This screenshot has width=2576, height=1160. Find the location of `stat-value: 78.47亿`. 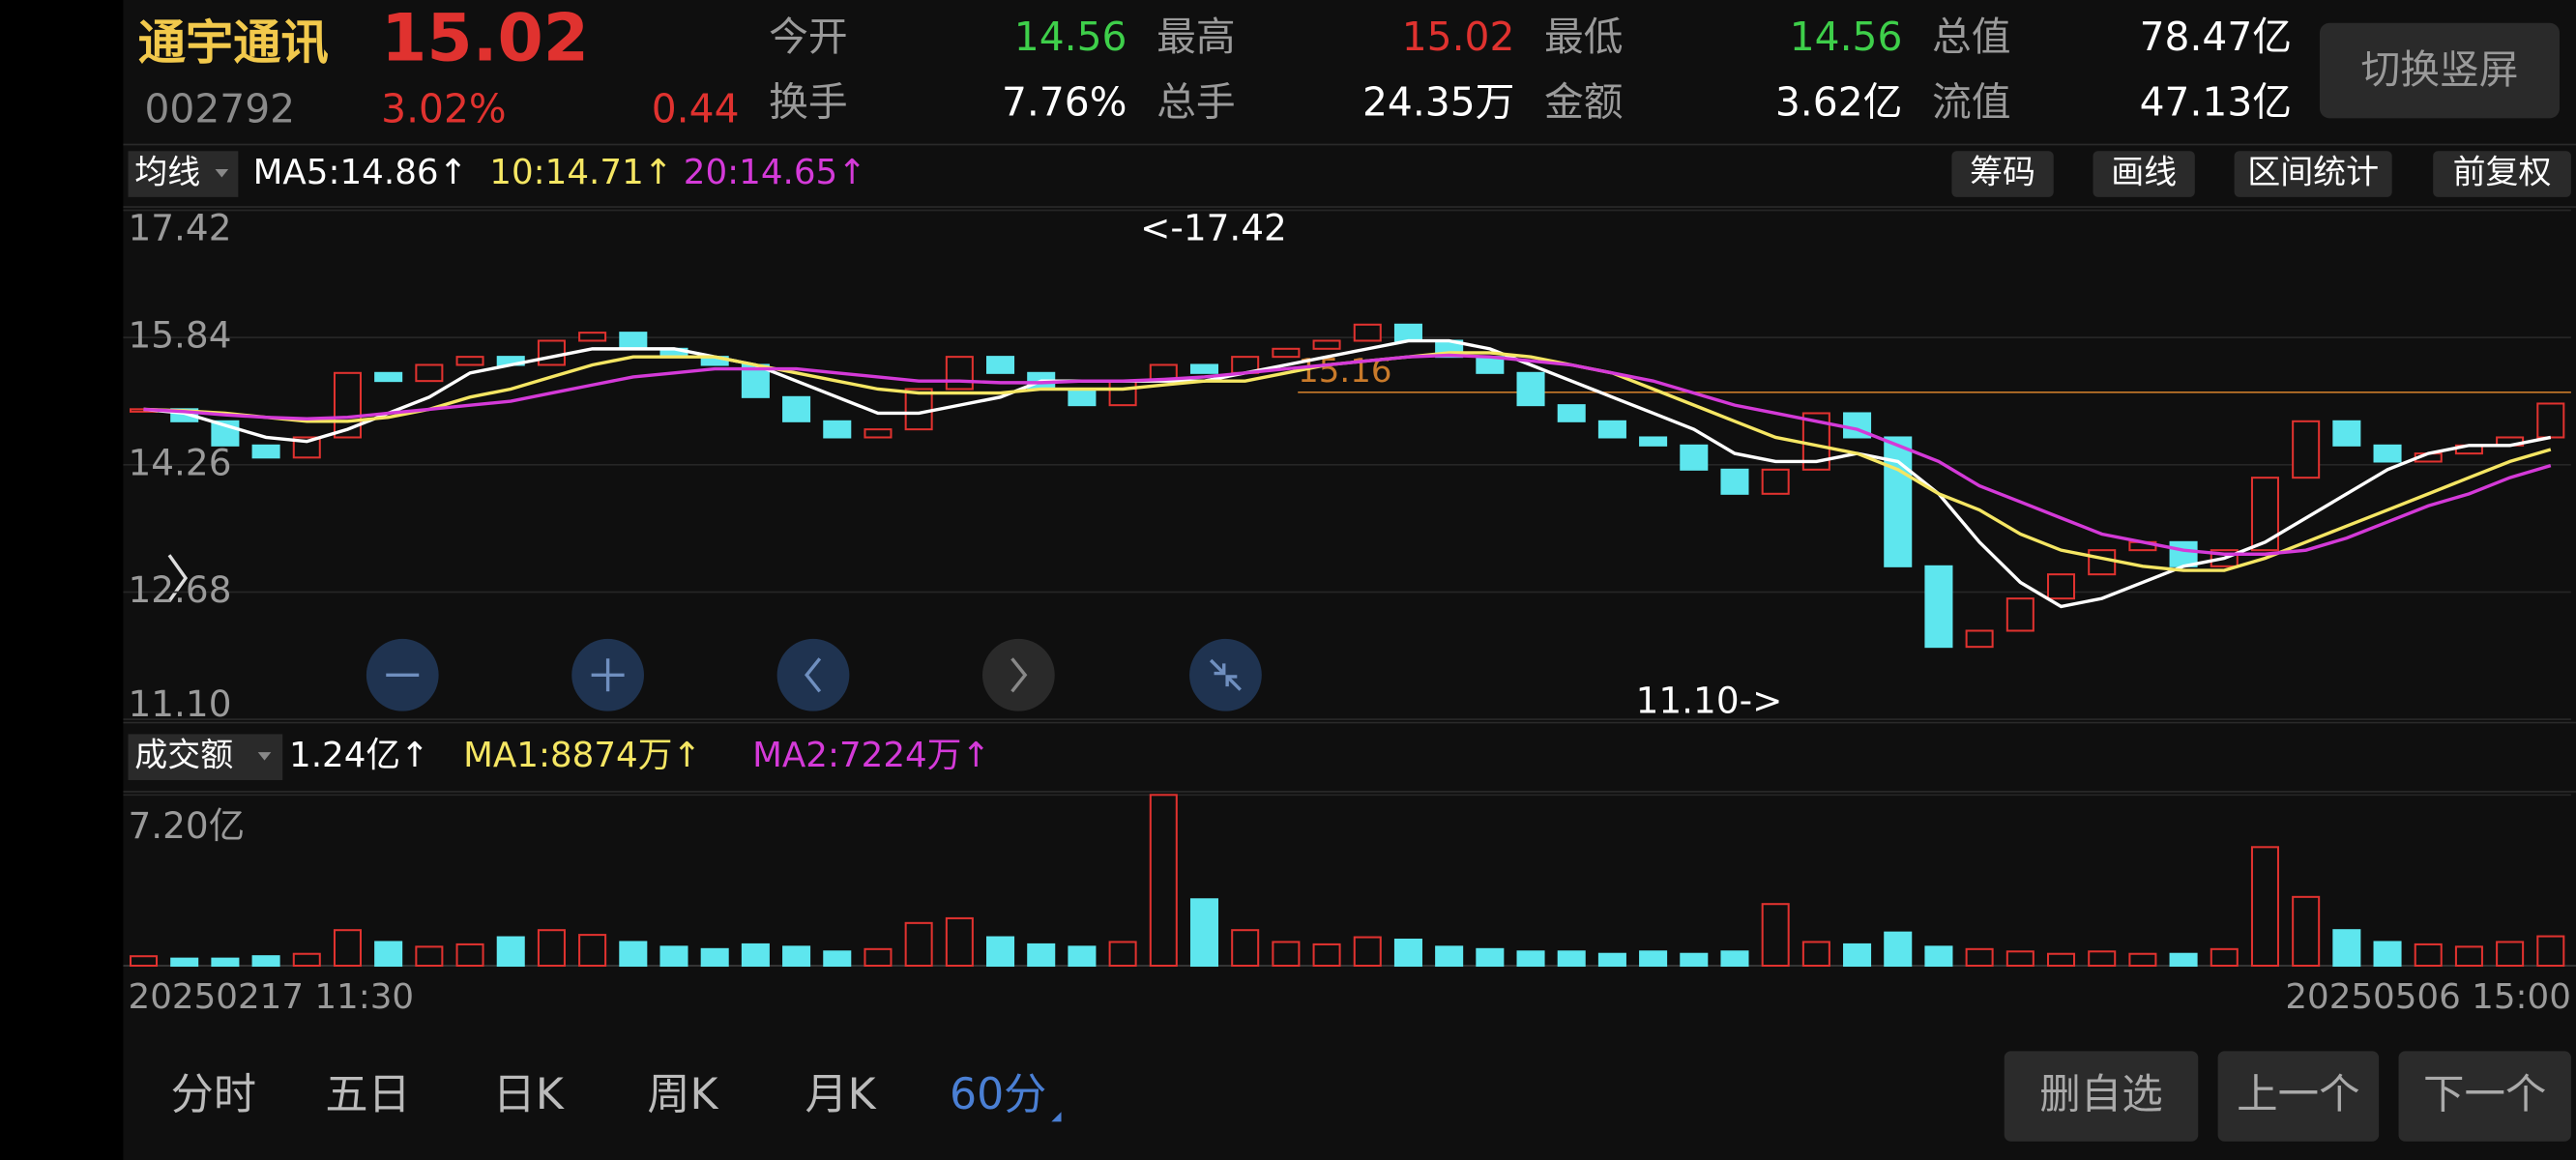

stat-value: 78.47亿 is located at coordinates (2216, 37).